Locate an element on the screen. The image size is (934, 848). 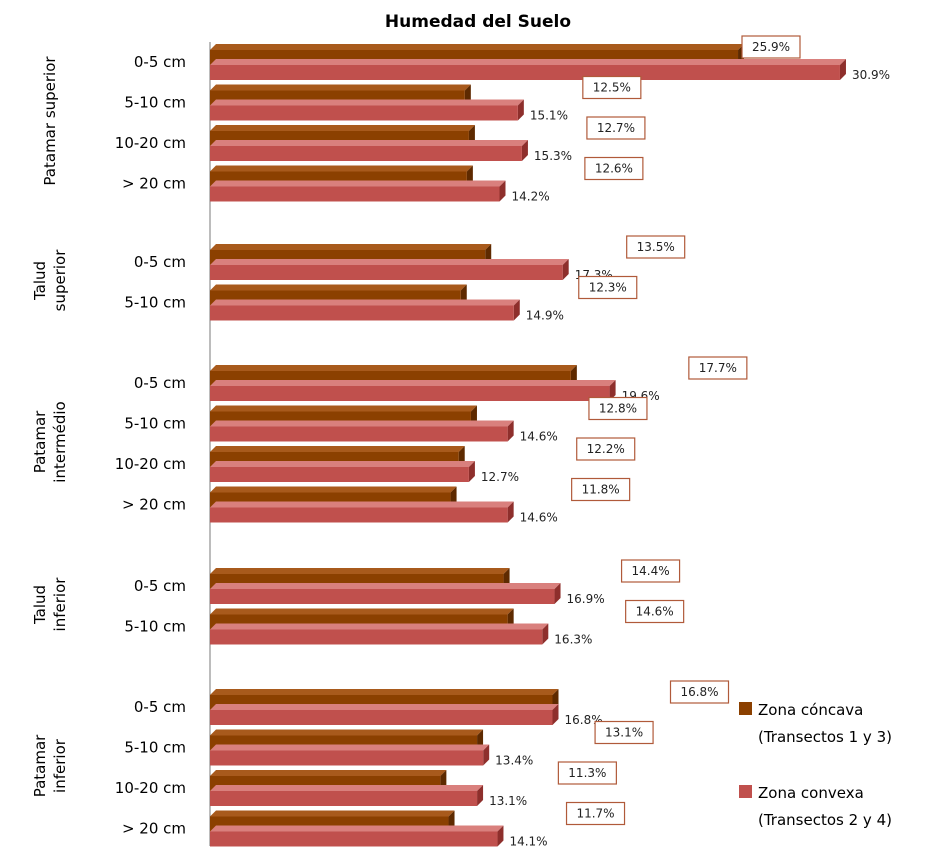
group-label: Patamar inferior is located at coordinates (50, 765).